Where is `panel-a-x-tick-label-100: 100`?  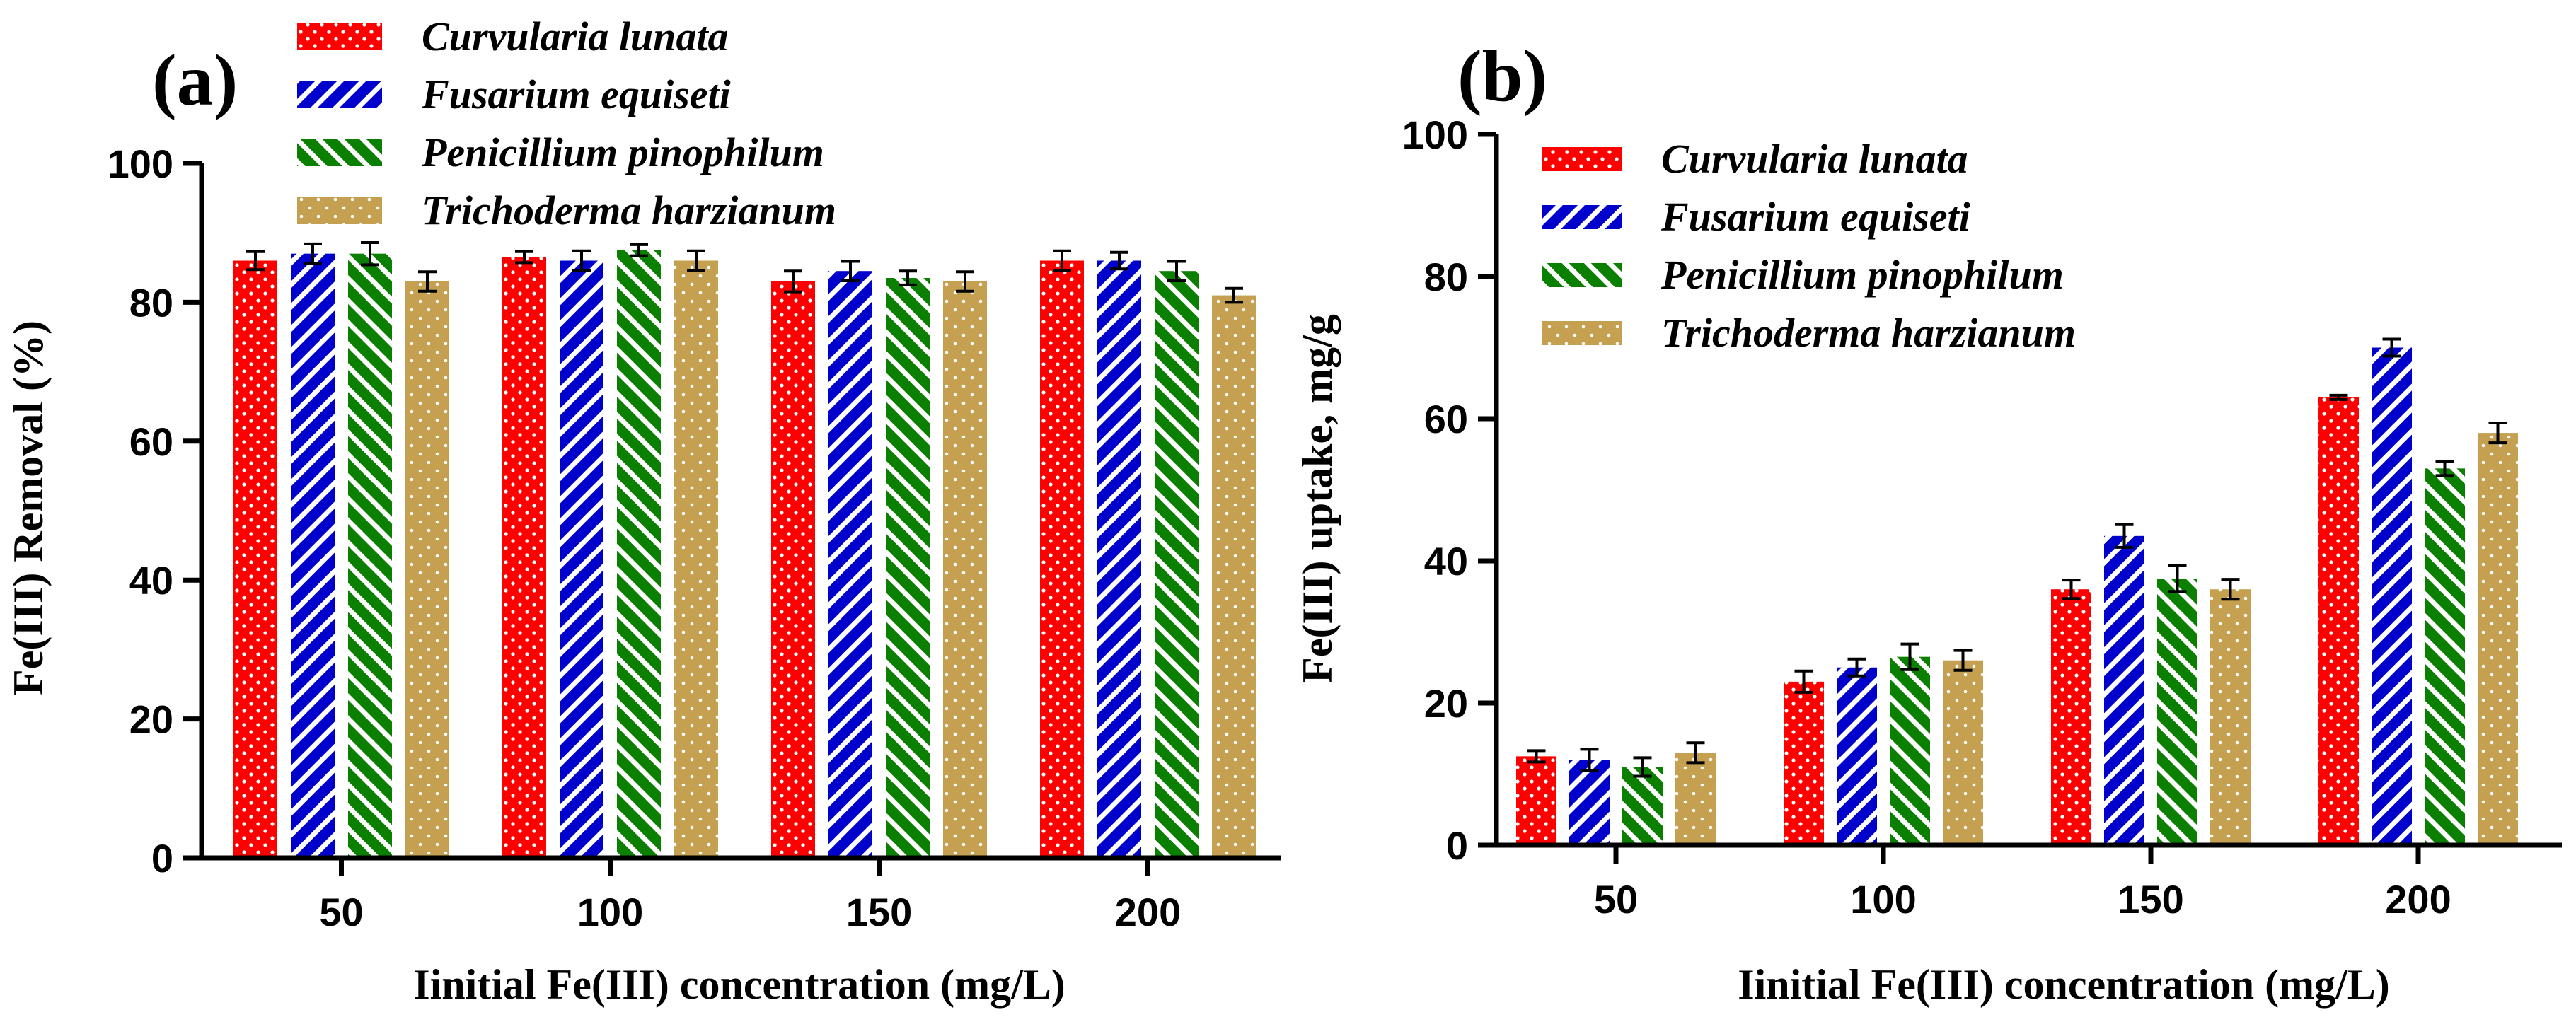
panel-a-x-tick-label-100: 100 is located at coordinates (610, 912).